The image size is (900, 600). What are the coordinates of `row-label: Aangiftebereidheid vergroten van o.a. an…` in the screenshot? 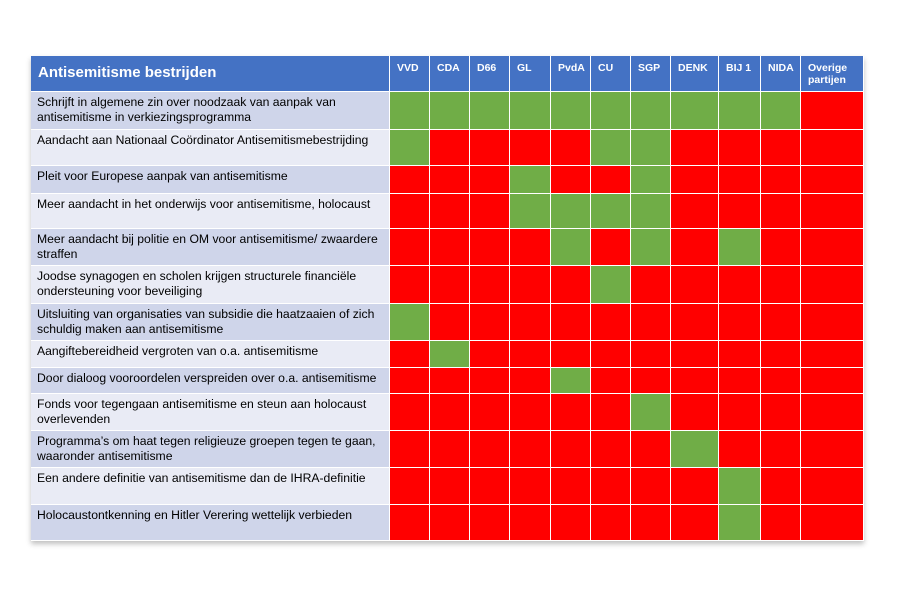 It's located at (210, 354).